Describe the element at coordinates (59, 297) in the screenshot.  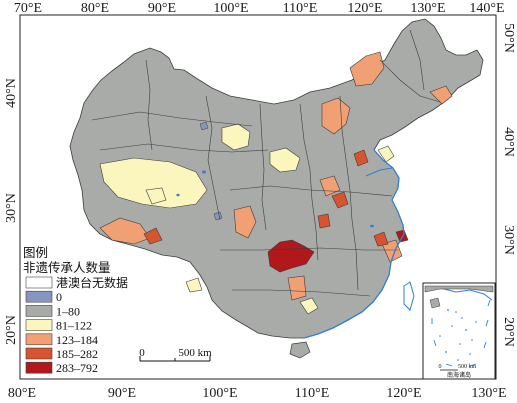
I see `legend-label: 0` at that location.